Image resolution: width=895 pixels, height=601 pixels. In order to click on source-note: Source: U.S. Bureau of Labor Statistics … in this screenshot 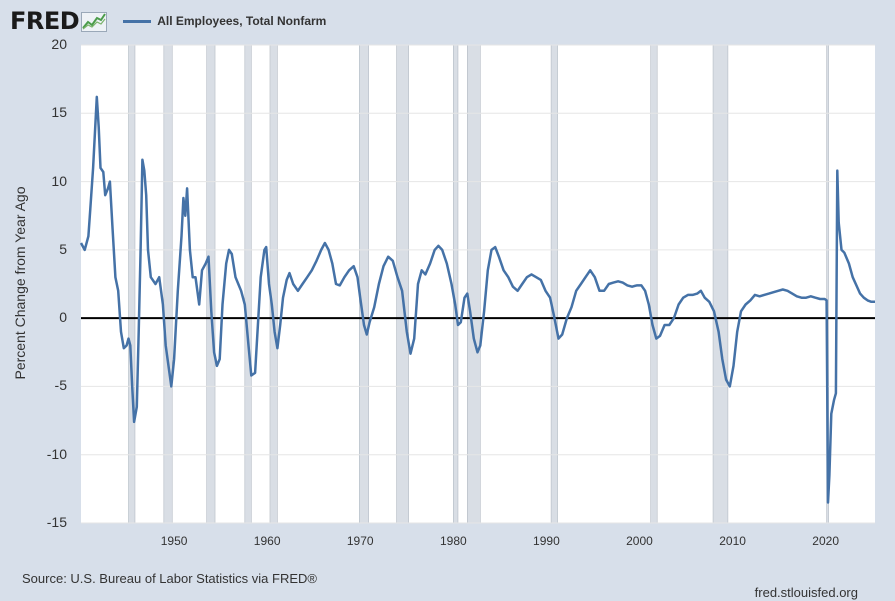, I will do `click(169, 578)`.